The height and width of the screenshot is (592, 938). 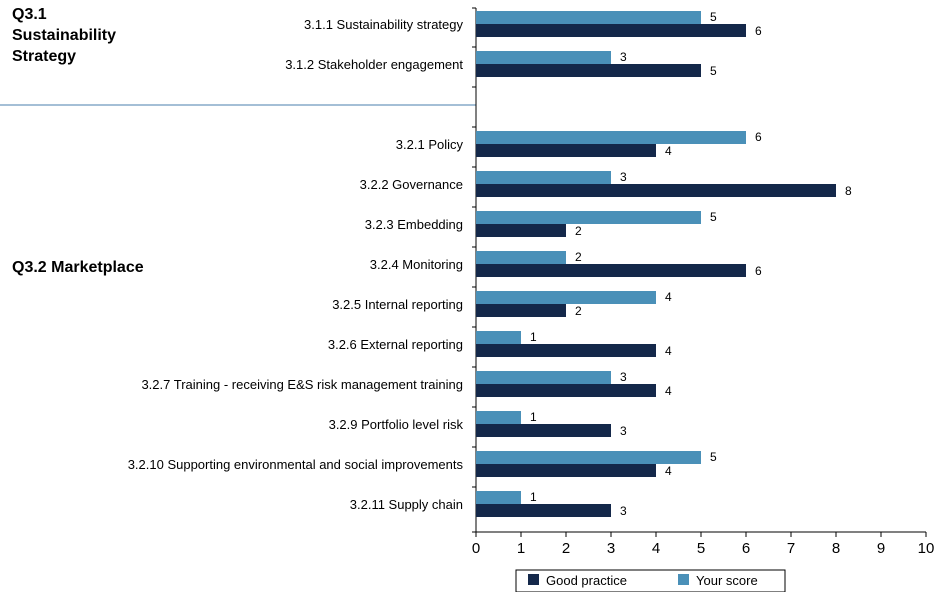 I want to click on category-label: 3.2.4 Monitoring, so click(x=416, y=264).